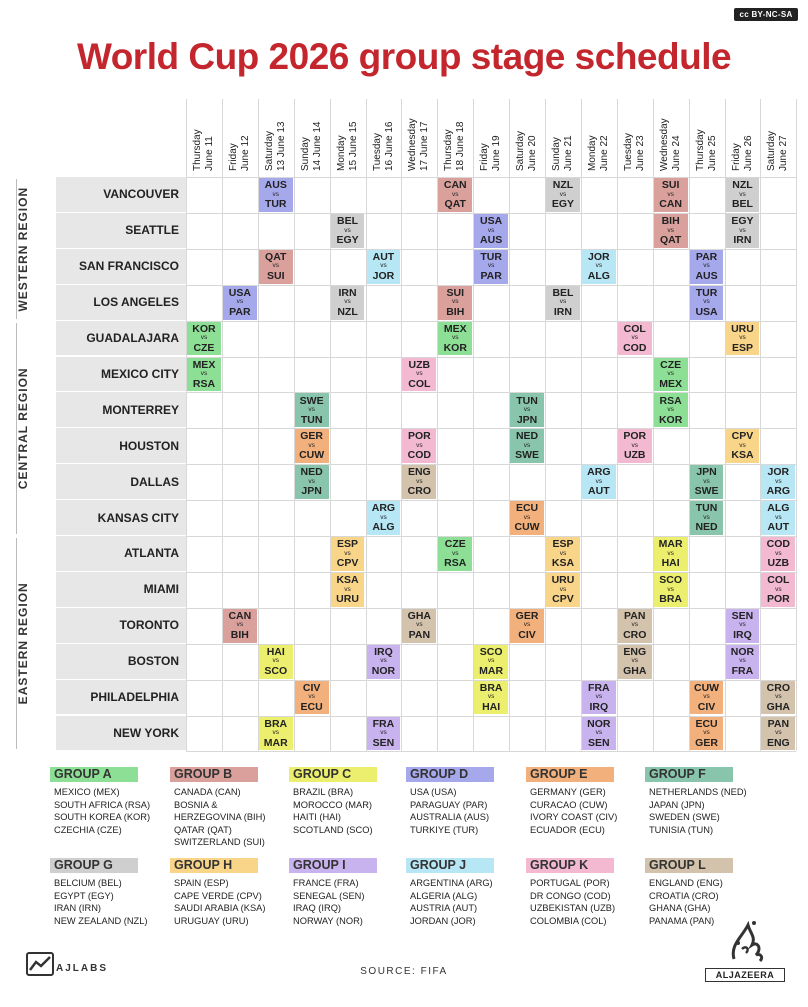 The width and height of the screenshot is (808, 1007). What do you see at coordinates (455, 554) in the screenshot?
I see `match-cell: CZE vs RSA` at bounding box center [455, 554].